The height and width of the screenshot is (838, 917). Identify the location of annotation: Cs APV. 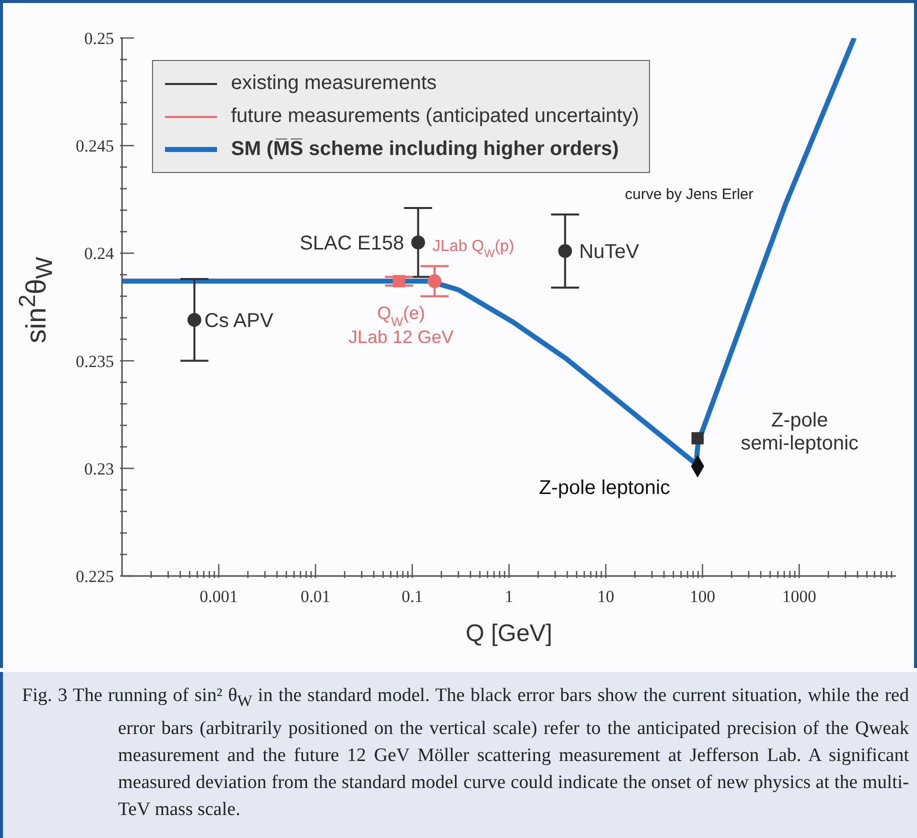
(239, 321).